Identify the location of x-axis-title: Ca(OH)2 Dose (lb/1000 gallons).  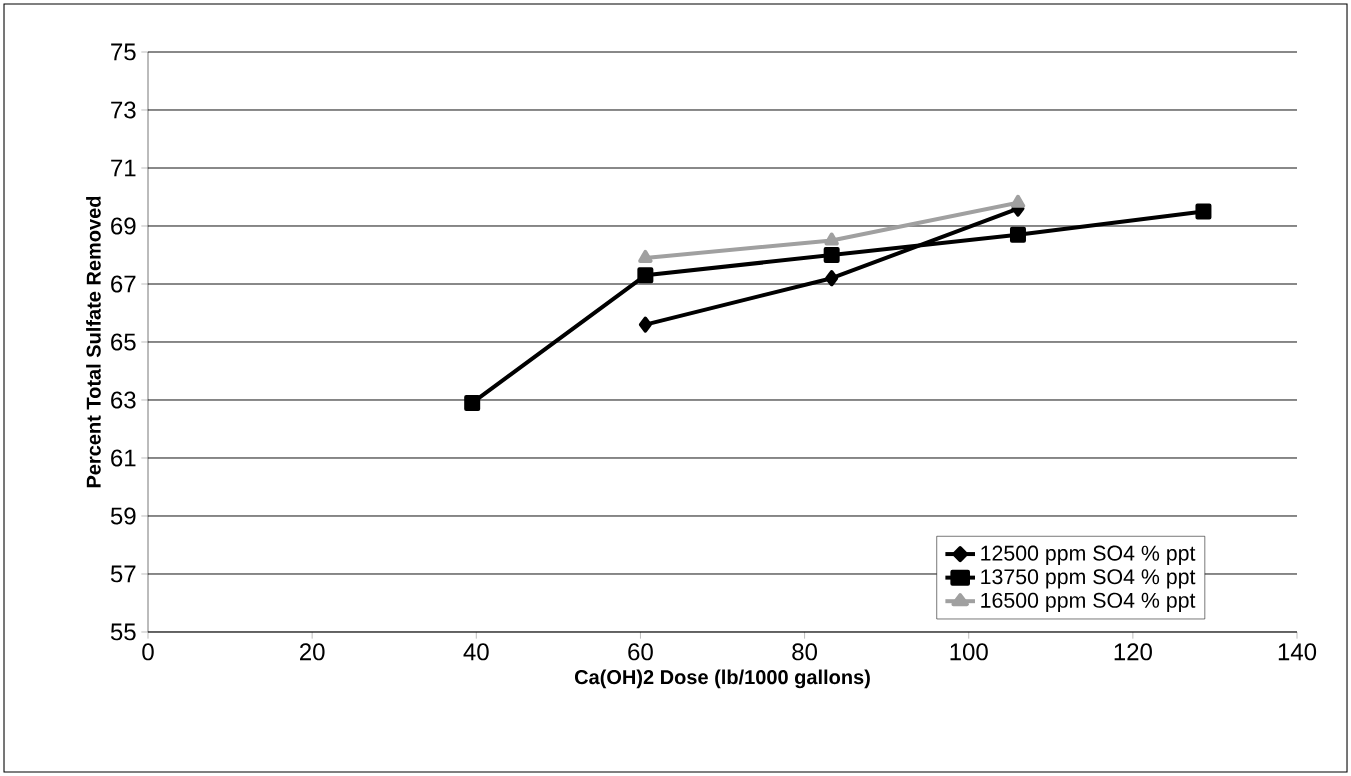
(722, 679).